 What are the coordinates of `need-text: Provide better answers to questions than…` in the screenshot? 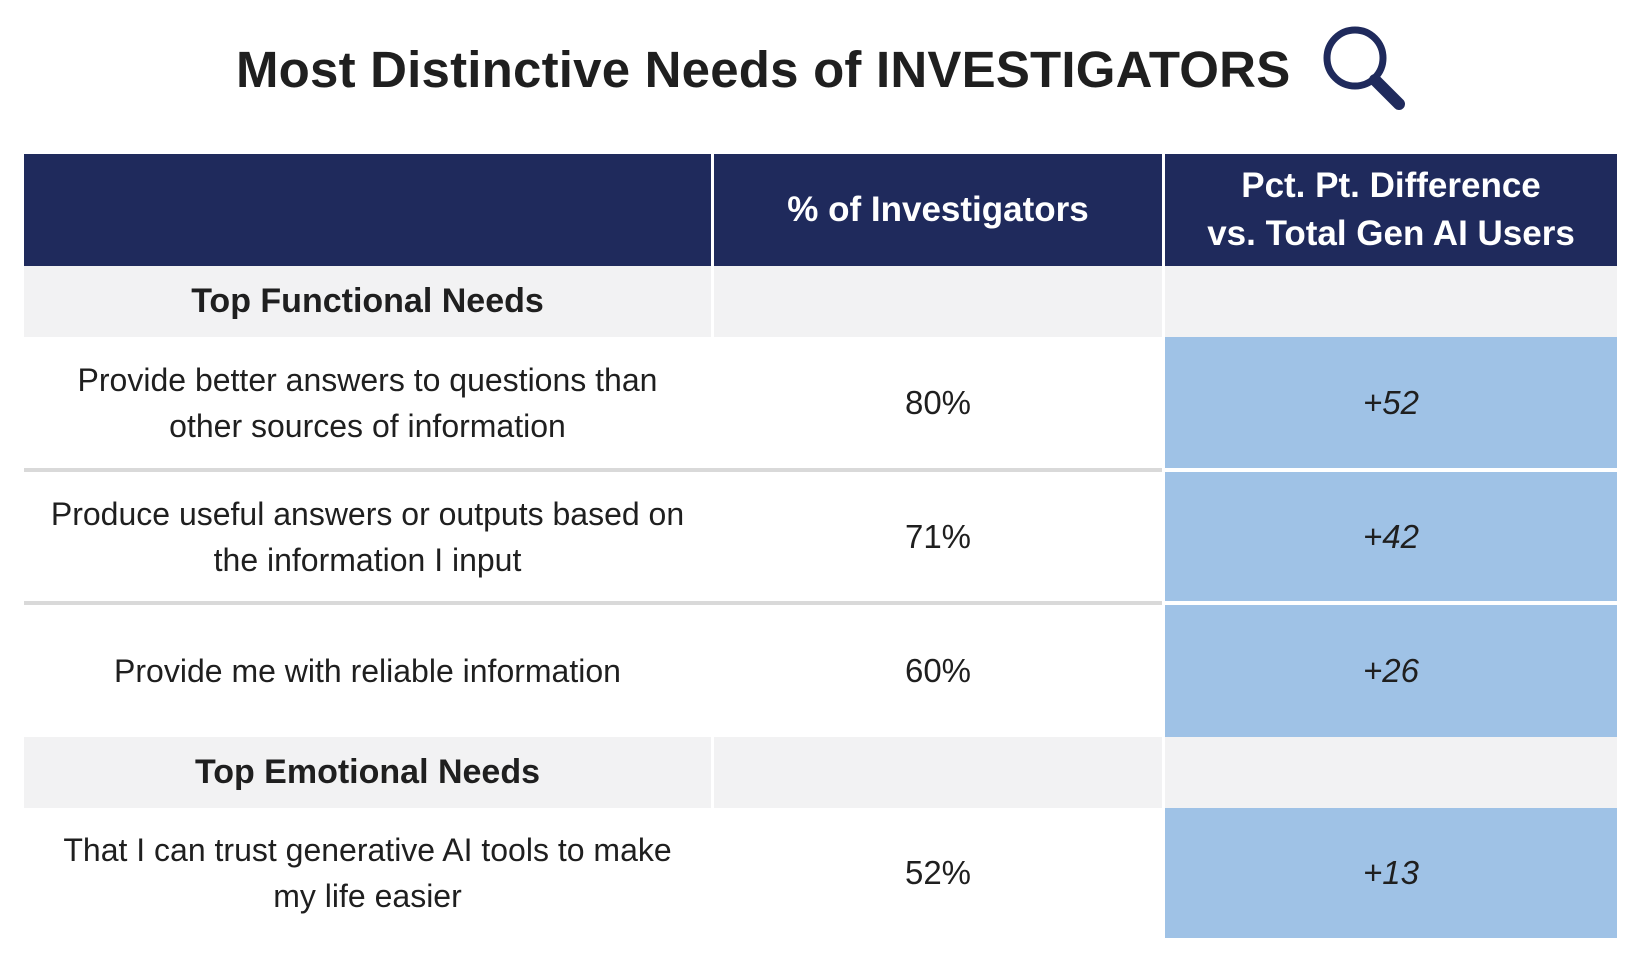 It's located at (367, 402).